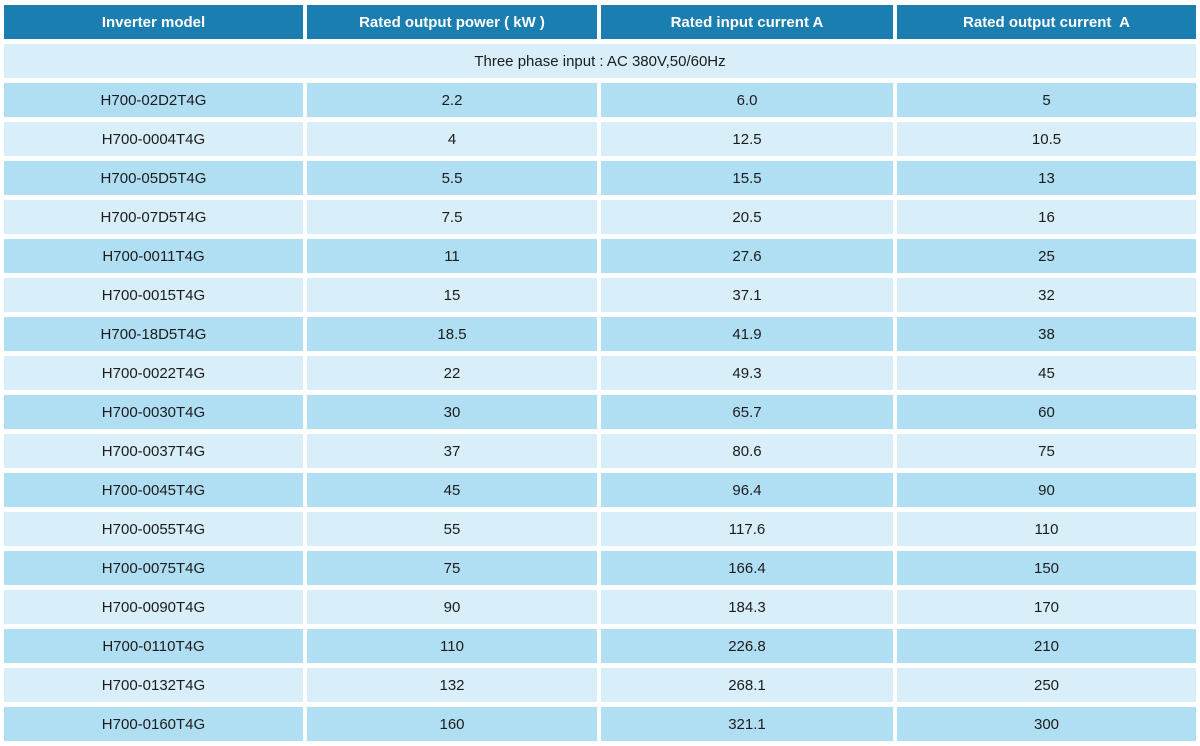  Describe the element at coordinates (153, 490) in the screenshot. I see `cell-inverter-model: H700-0045T4G` at that location.